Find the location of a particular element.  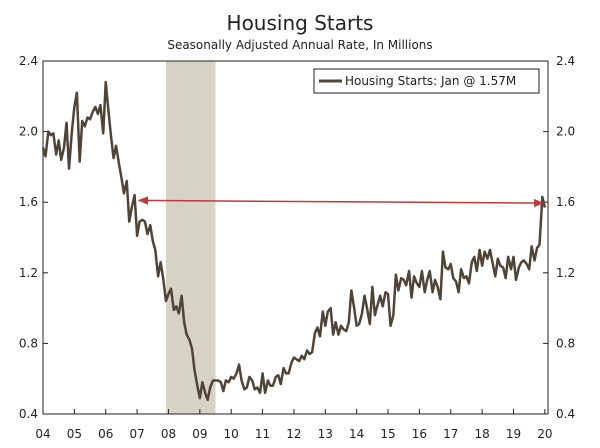

x-tick-label: 11 is located at coordinates (262, 434).